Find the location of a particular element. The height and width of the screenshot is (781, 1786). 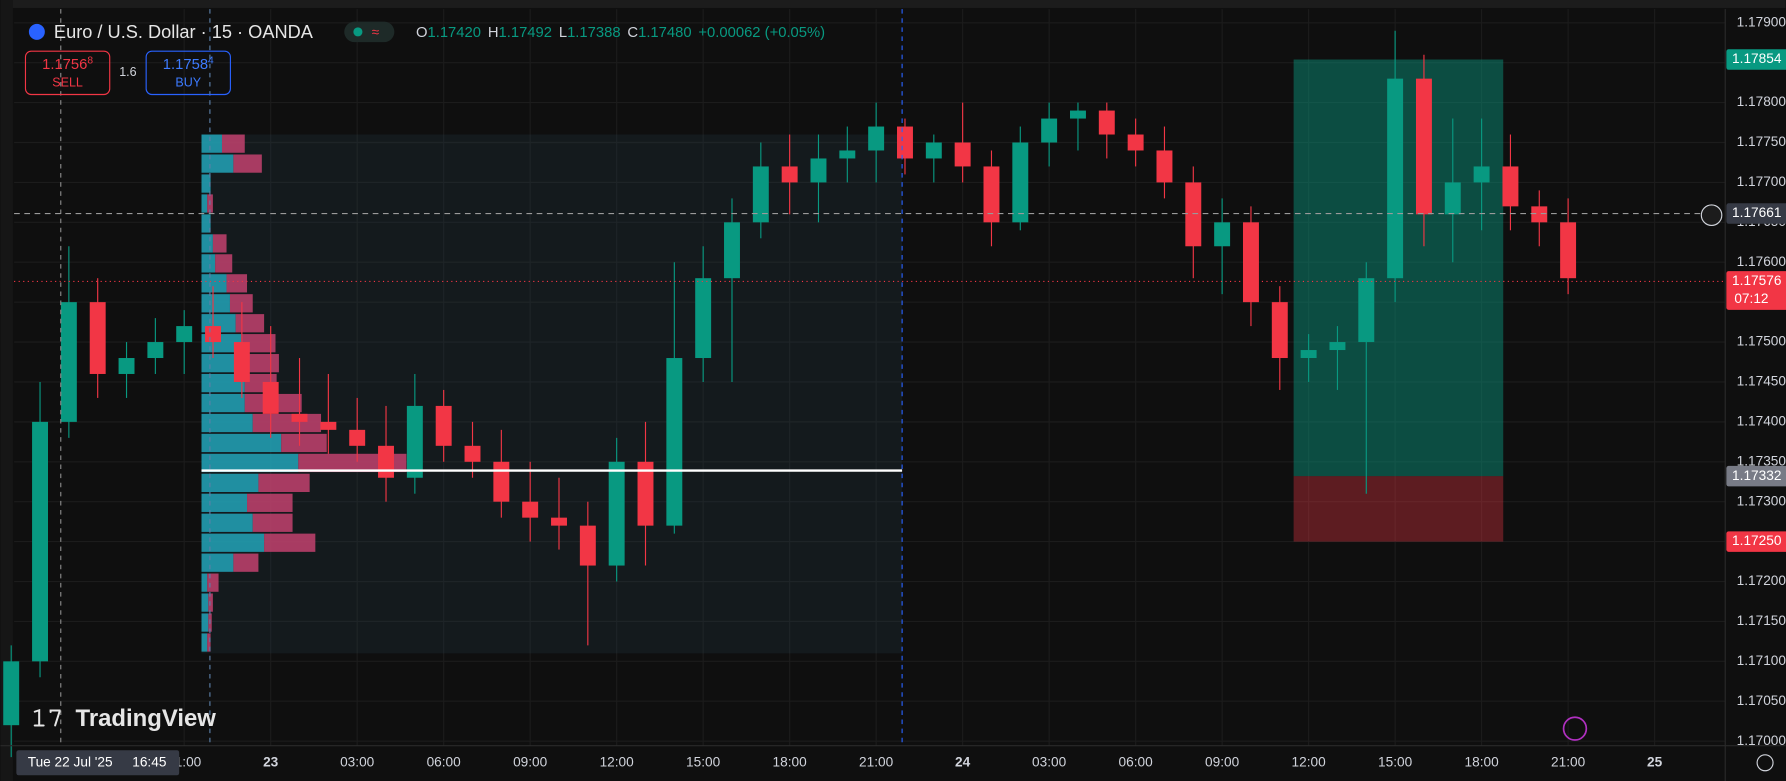

settings-icon is located at coordinates (1765, 763).